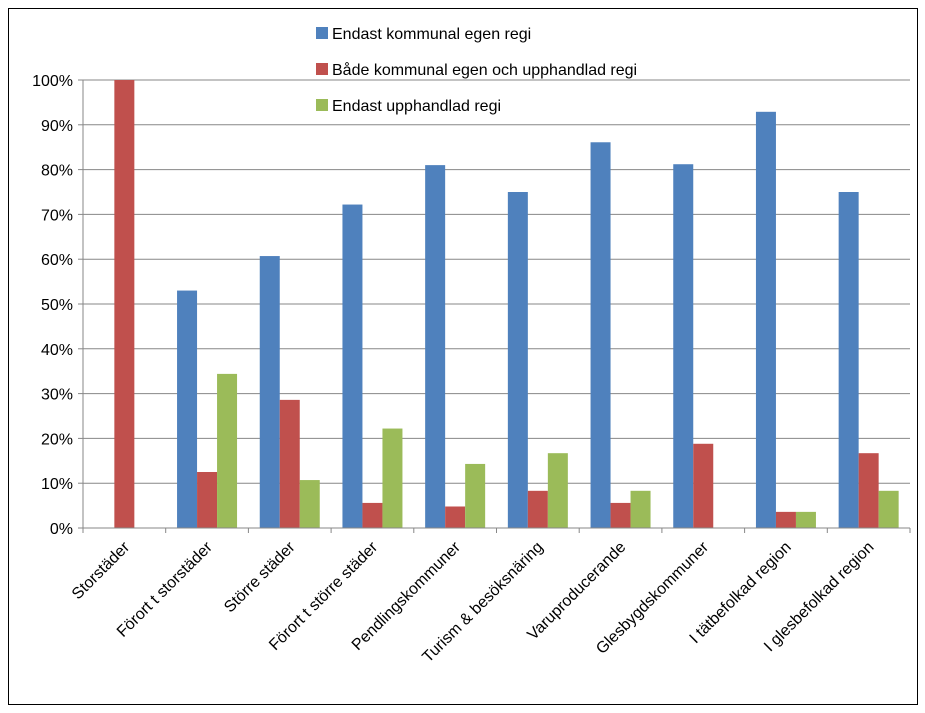 Image resolution: width=925 pixels, height=713 pixels. What do you see at coordinates (57, 126) in the screenshot?
I see `y-tick-label: 90%` at bounding box center [57, 126].